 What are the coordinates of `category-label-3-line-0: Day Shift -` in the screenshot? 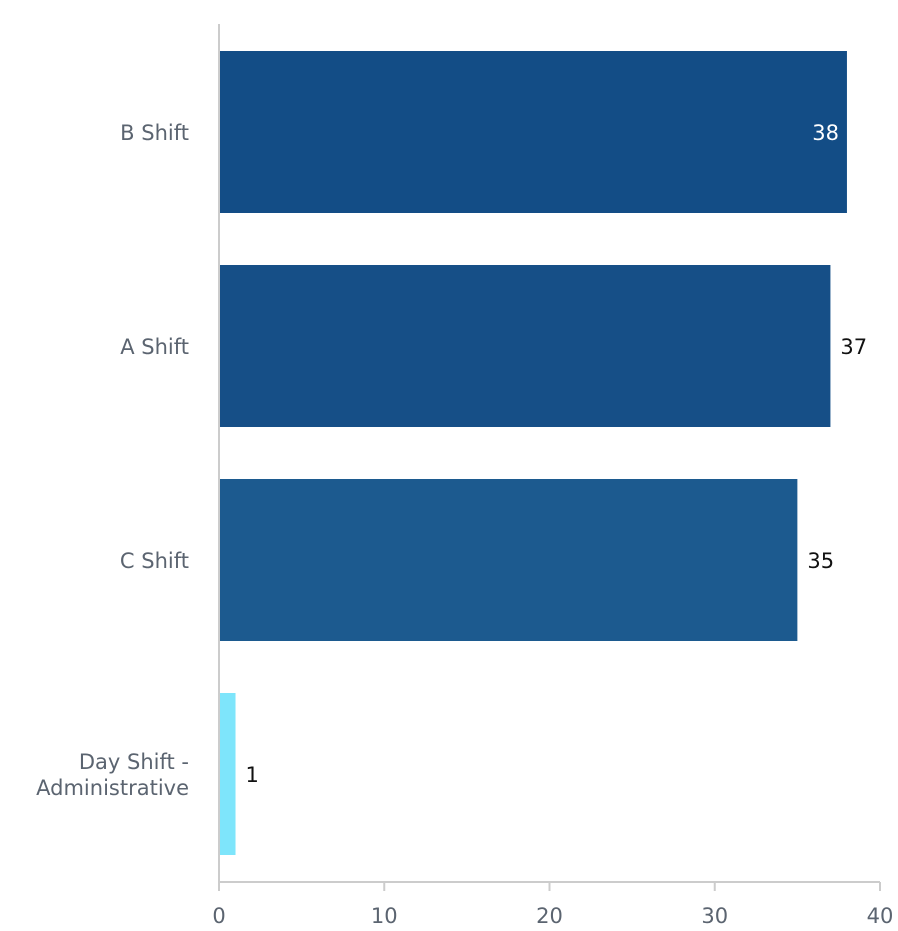 It's located at (134, 762).